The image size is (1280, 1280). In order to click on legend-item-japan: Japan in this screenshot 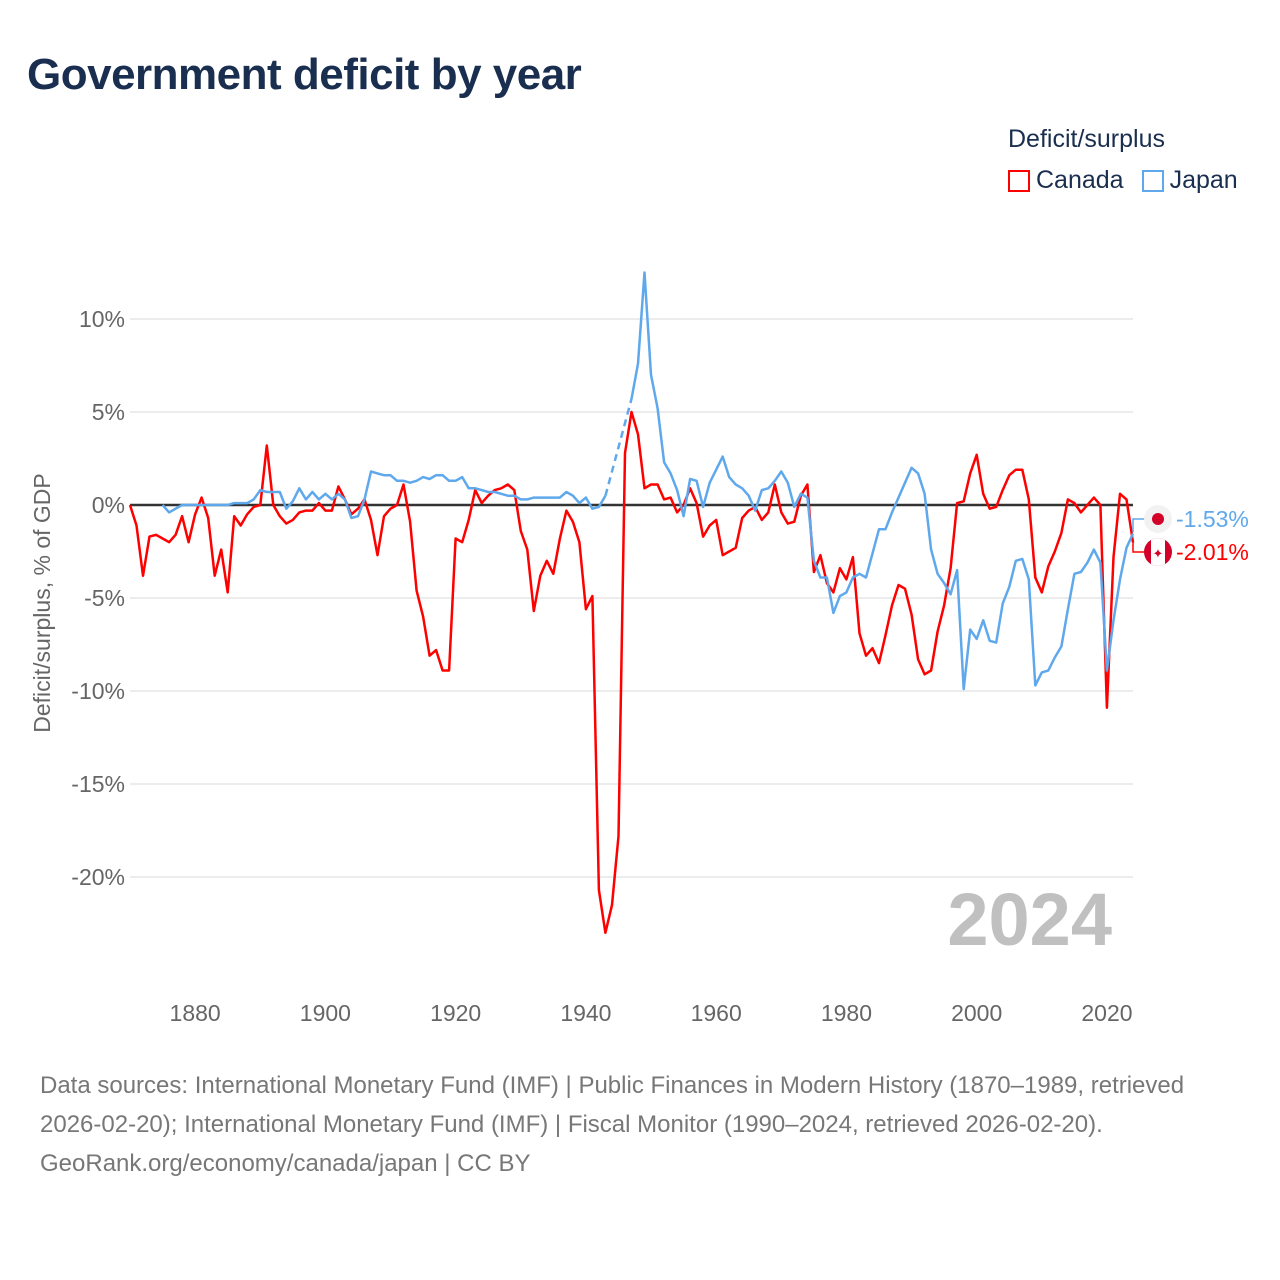, I will do `click(1189, 180)`.